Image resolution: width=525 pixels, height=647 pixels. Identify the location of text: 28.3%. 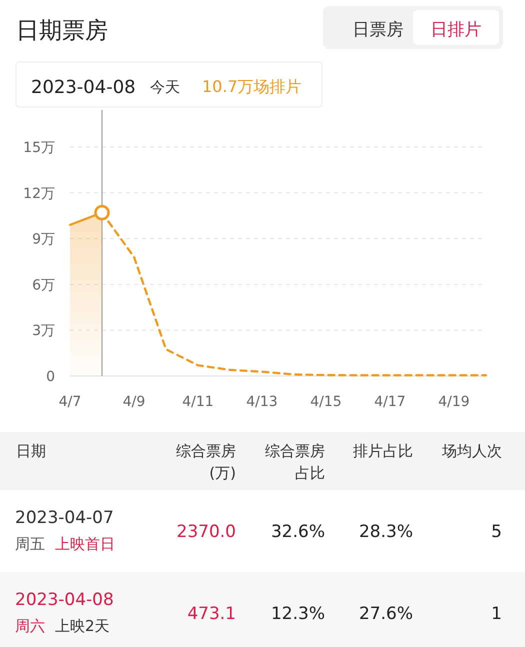
(385, 532).